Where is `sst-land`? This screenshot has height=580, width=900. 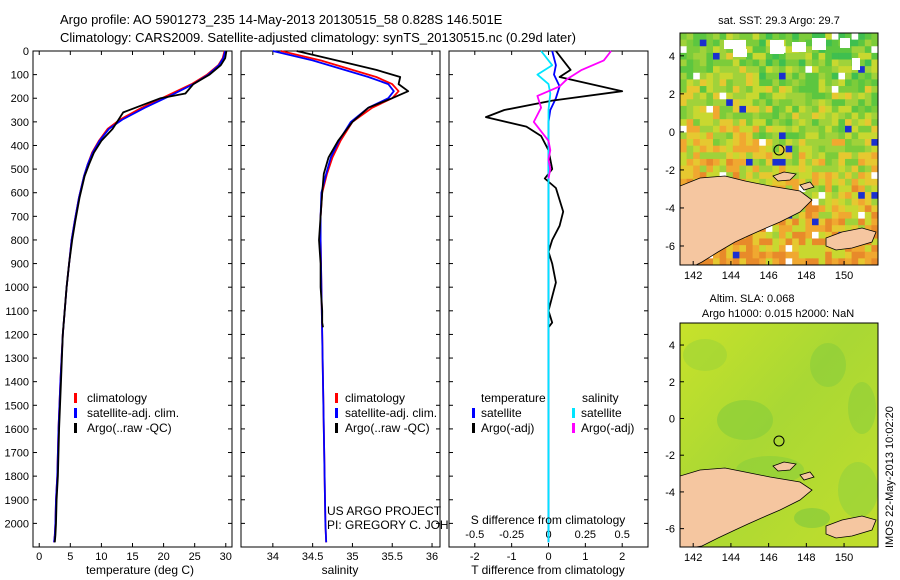
sst-land is located at coordinates (778, 218).